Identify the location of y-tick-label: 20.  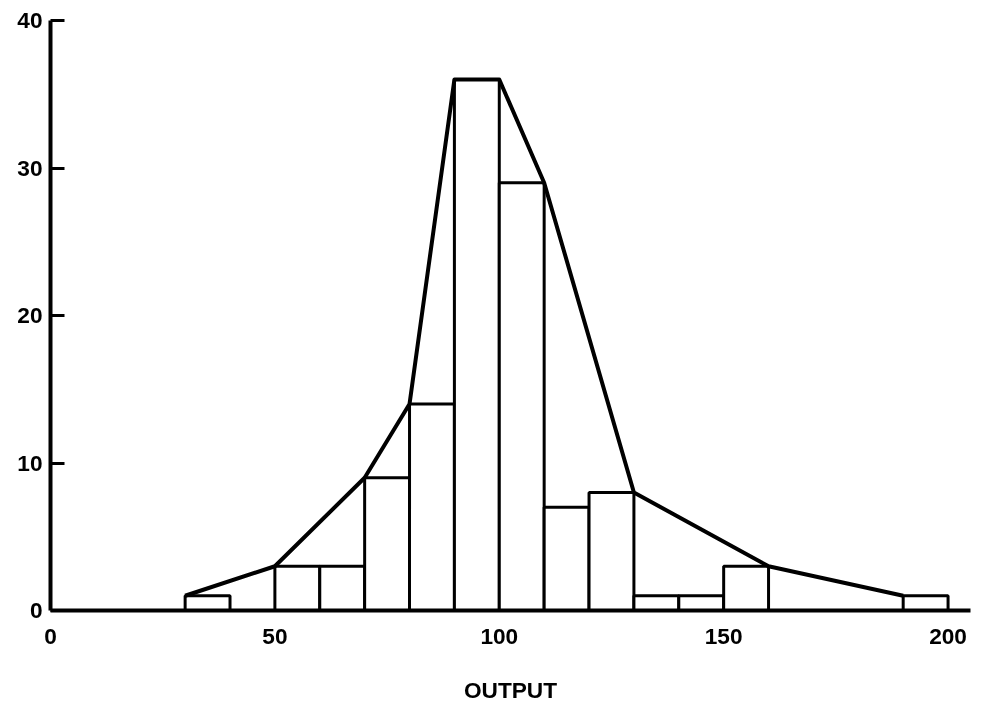
(30, 315).